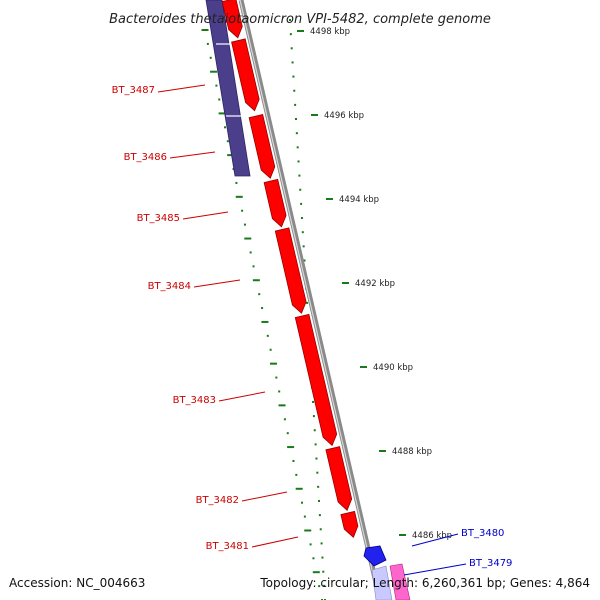 The width and height of the screenshot is (600, 600). Describe the element at coordinates (145, 157) in the screenshot. I see `gene-label: BT_3486` at that location.